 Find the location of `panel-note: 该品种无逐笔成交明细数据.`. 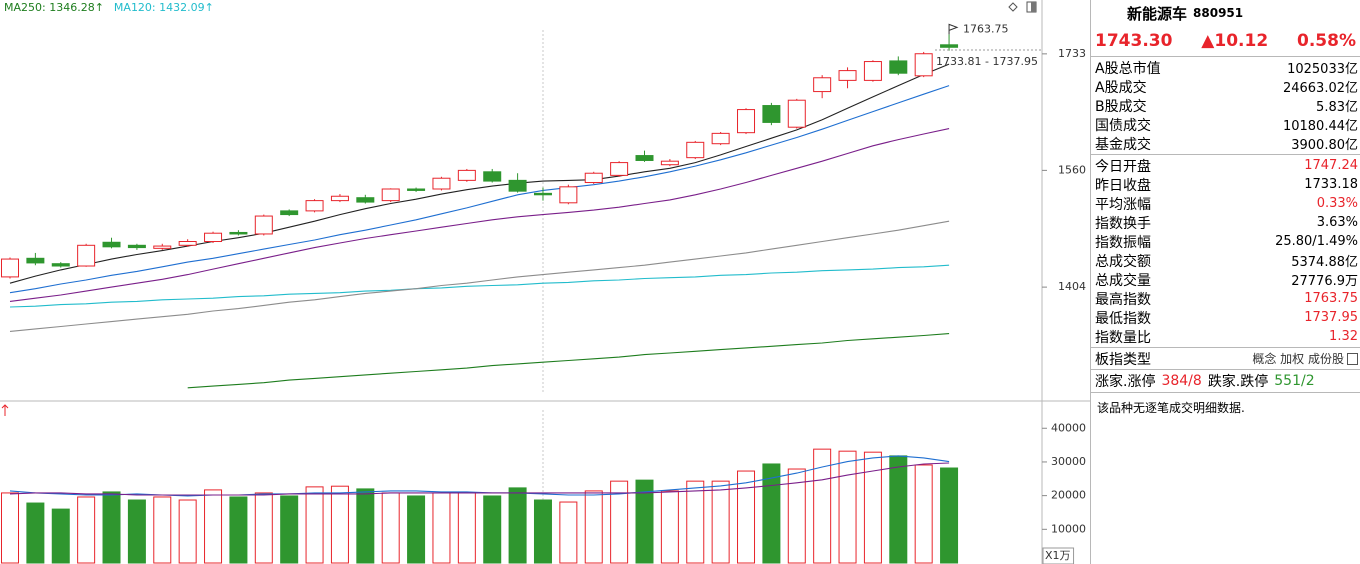

panel-note: 该品种无逐笔成交明细数据. is located at coordinates (1171, 408).